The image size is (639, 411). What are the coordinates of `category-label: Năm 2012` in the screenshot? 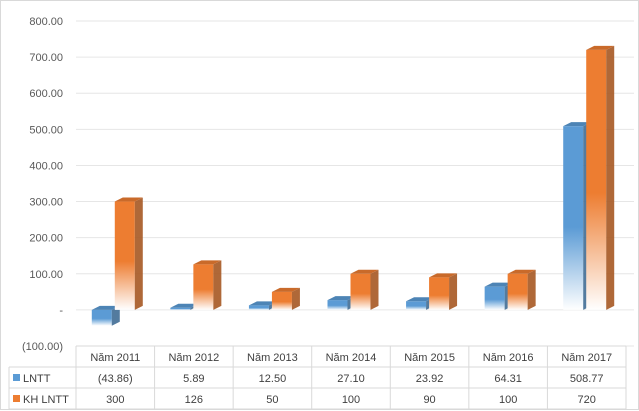 It's located at (193, 358).